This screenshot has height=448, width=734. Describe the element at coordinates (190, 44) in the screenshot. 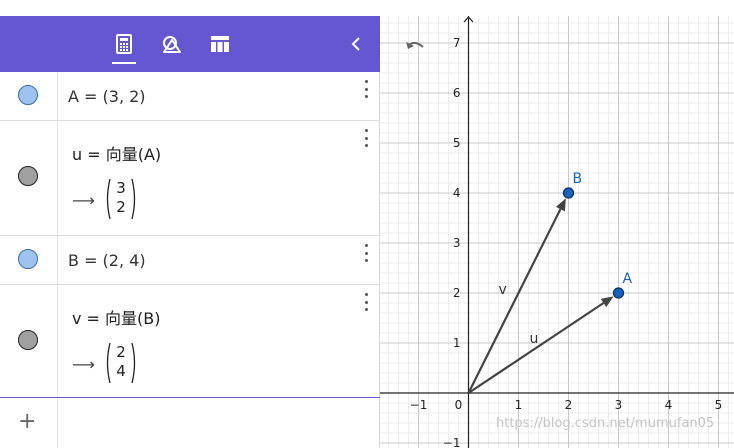

I see `algebra-toolbar` at that location.